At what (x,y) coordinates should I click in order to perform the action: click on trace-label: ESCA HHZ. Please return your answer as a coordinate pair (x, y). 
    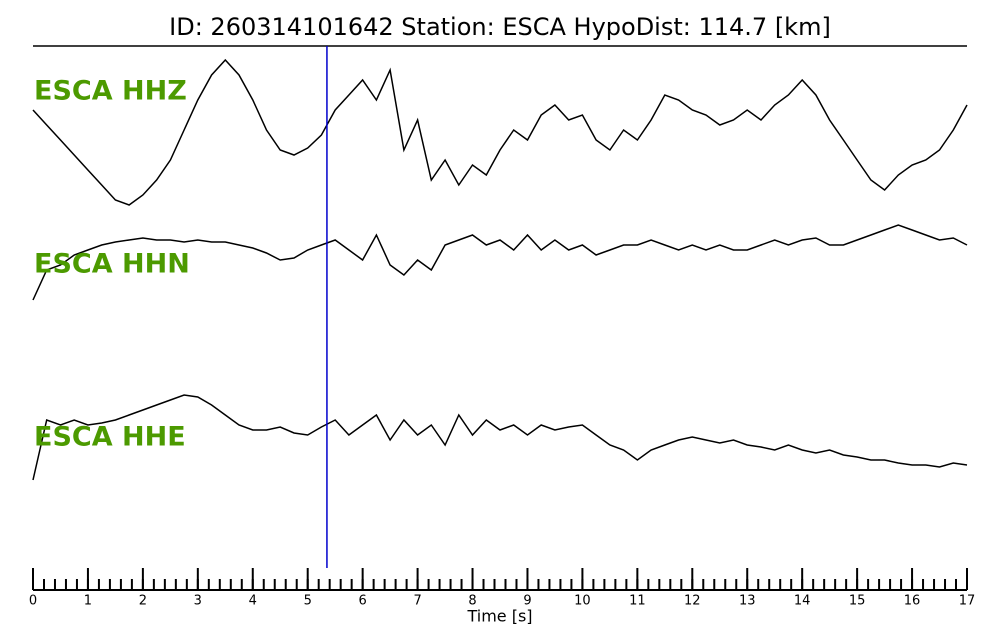
    Looking at the image, I should click on (110, 91).